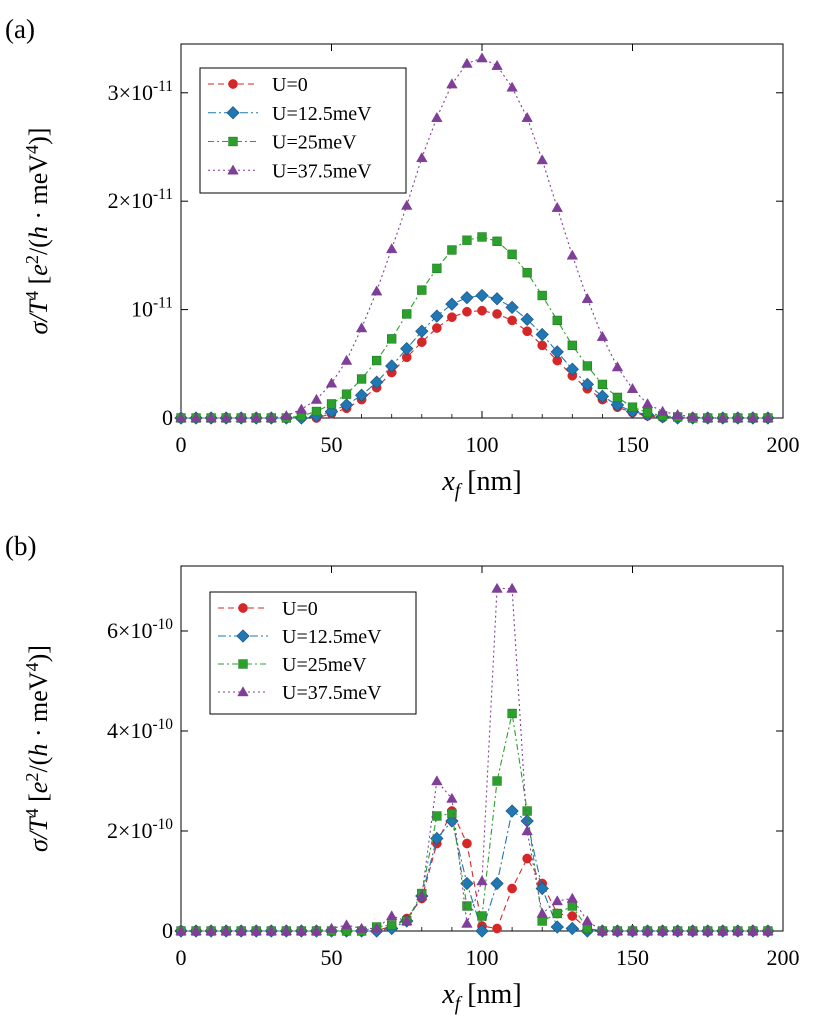  Describe the element at coordinates (152, 308) in the screenshot. I see `y-tick-label: 10-11` at that location.